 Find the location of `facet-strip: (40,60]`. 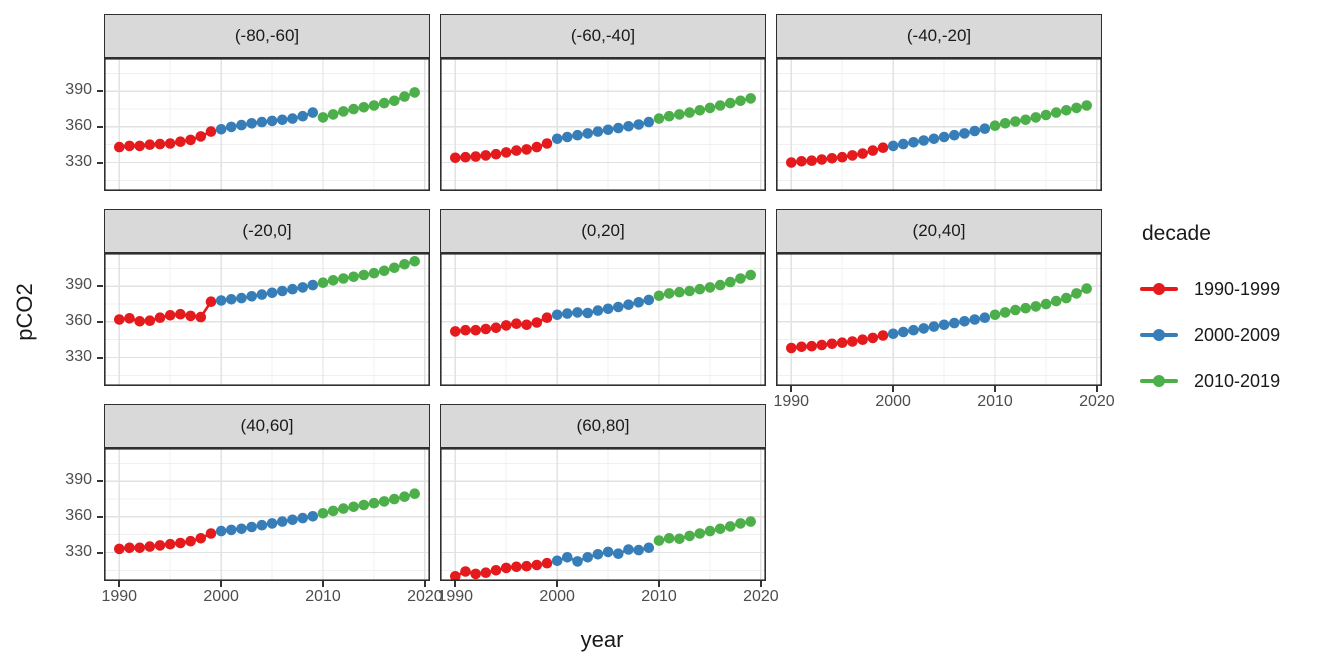

facet-strip: (40,60] is located at coordinates (267, 426).